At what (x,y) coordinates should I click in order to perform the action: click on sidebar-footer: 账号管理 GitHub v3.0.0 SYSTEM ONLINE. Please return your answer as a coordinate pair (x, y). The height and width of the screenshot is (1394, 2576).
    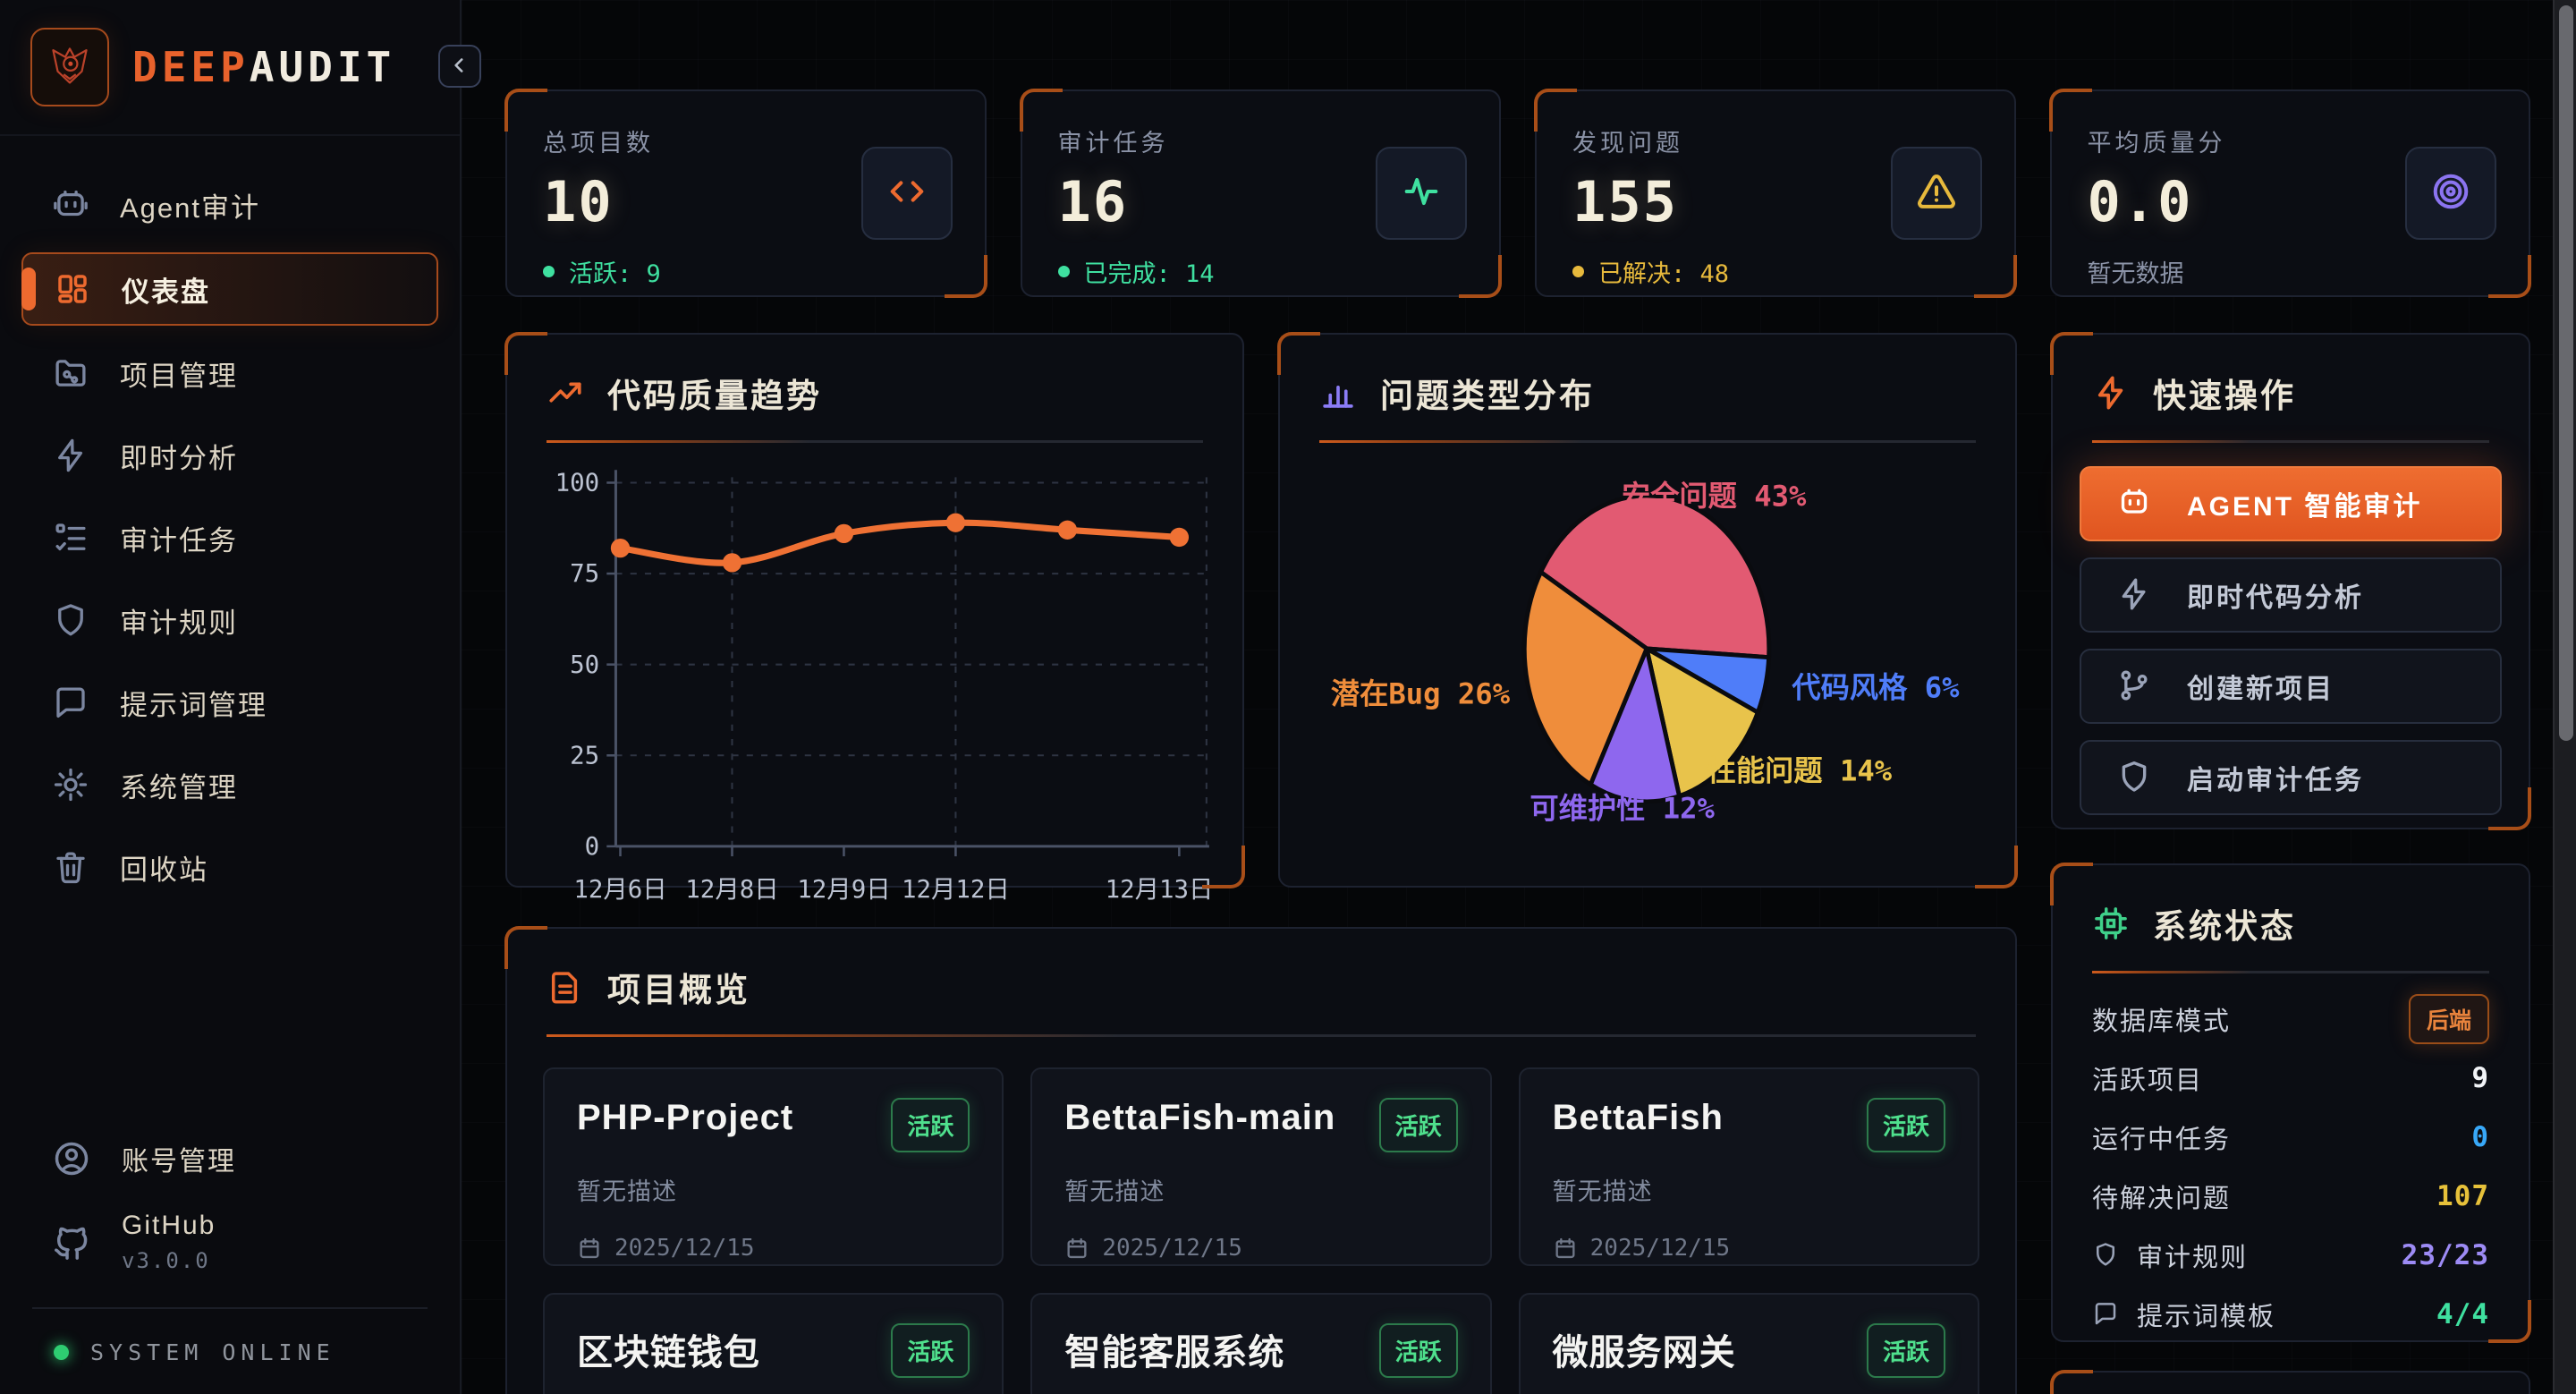
    Looking at the image, I should click on (230, 1258).